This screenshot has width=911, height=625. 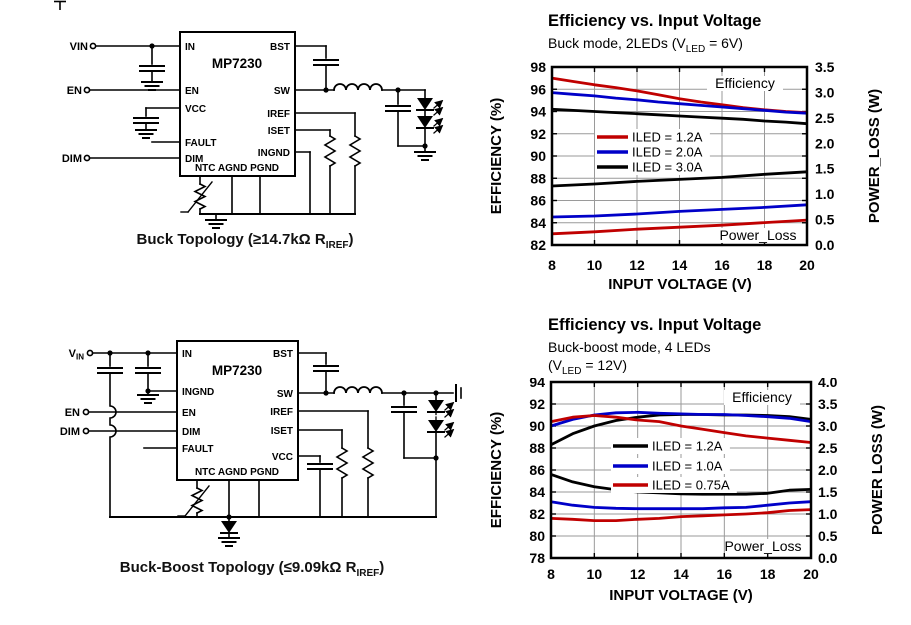 What do you see at coordinates (825, 169) in the screenshot?
I see `y-right-tick-label: 1.5` at bounding box center [825, 169].